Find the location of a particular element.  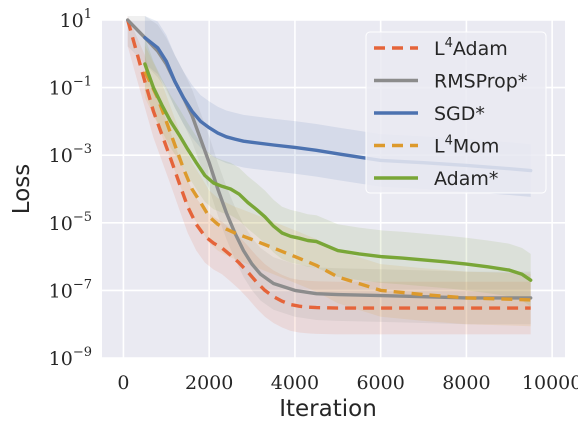

legend-label-l4mom: L4Mom is located at coordinates (466, 146).